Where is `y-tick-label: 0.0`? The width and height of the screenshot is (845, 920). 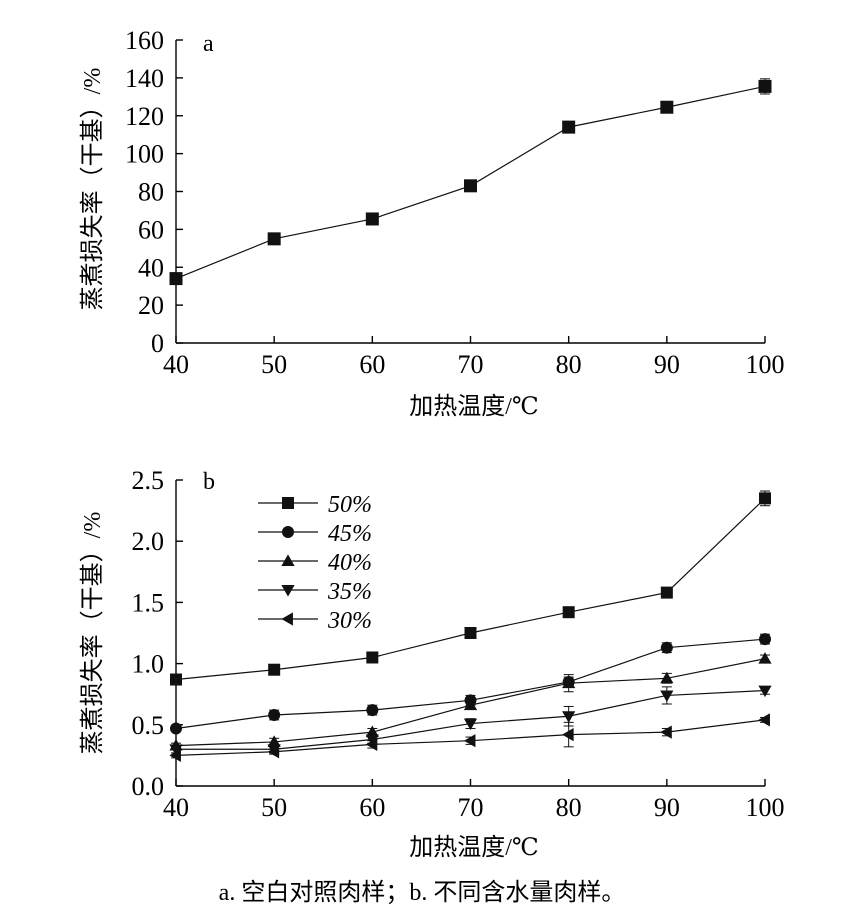 y-tick-label: 0.0 is located at coordinates (148, 786).